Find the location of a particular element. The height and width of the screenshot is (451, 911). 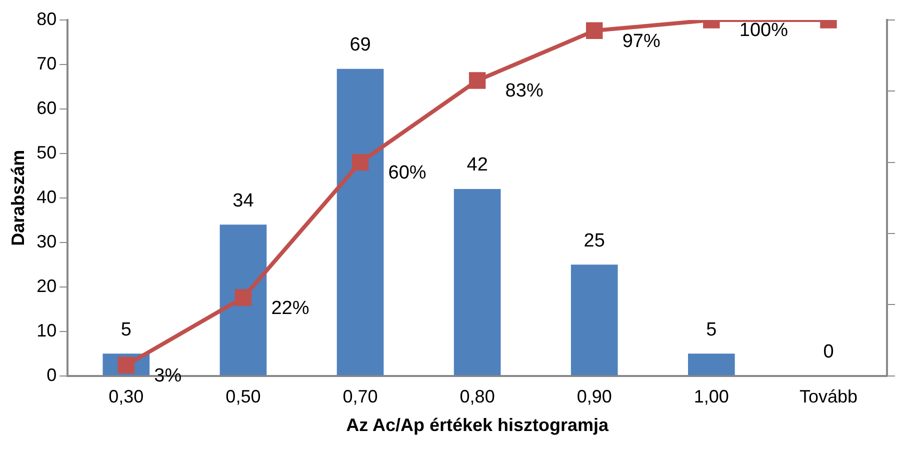

x-axis-title: Az Ac/Ap értékek hisztogramja is located at coordinates (478, 425).